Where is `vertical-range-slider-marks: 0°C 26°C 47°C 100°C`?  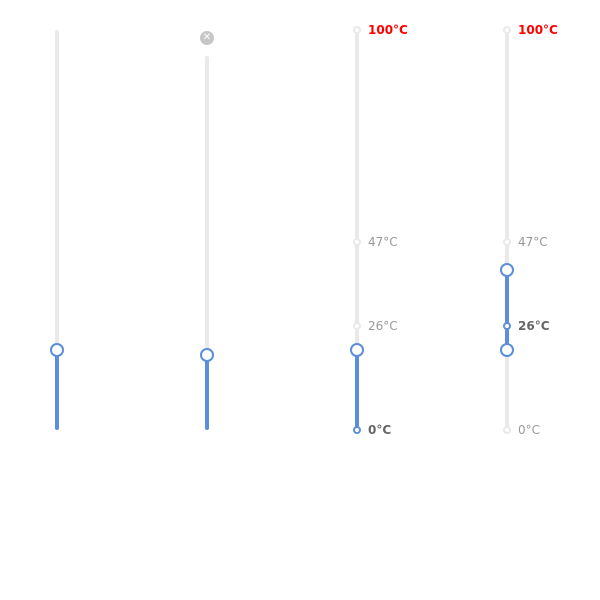
vertical-range-slider-marks: 0°C 26°C 47°C 100°C is located at coordinates (527, 230).